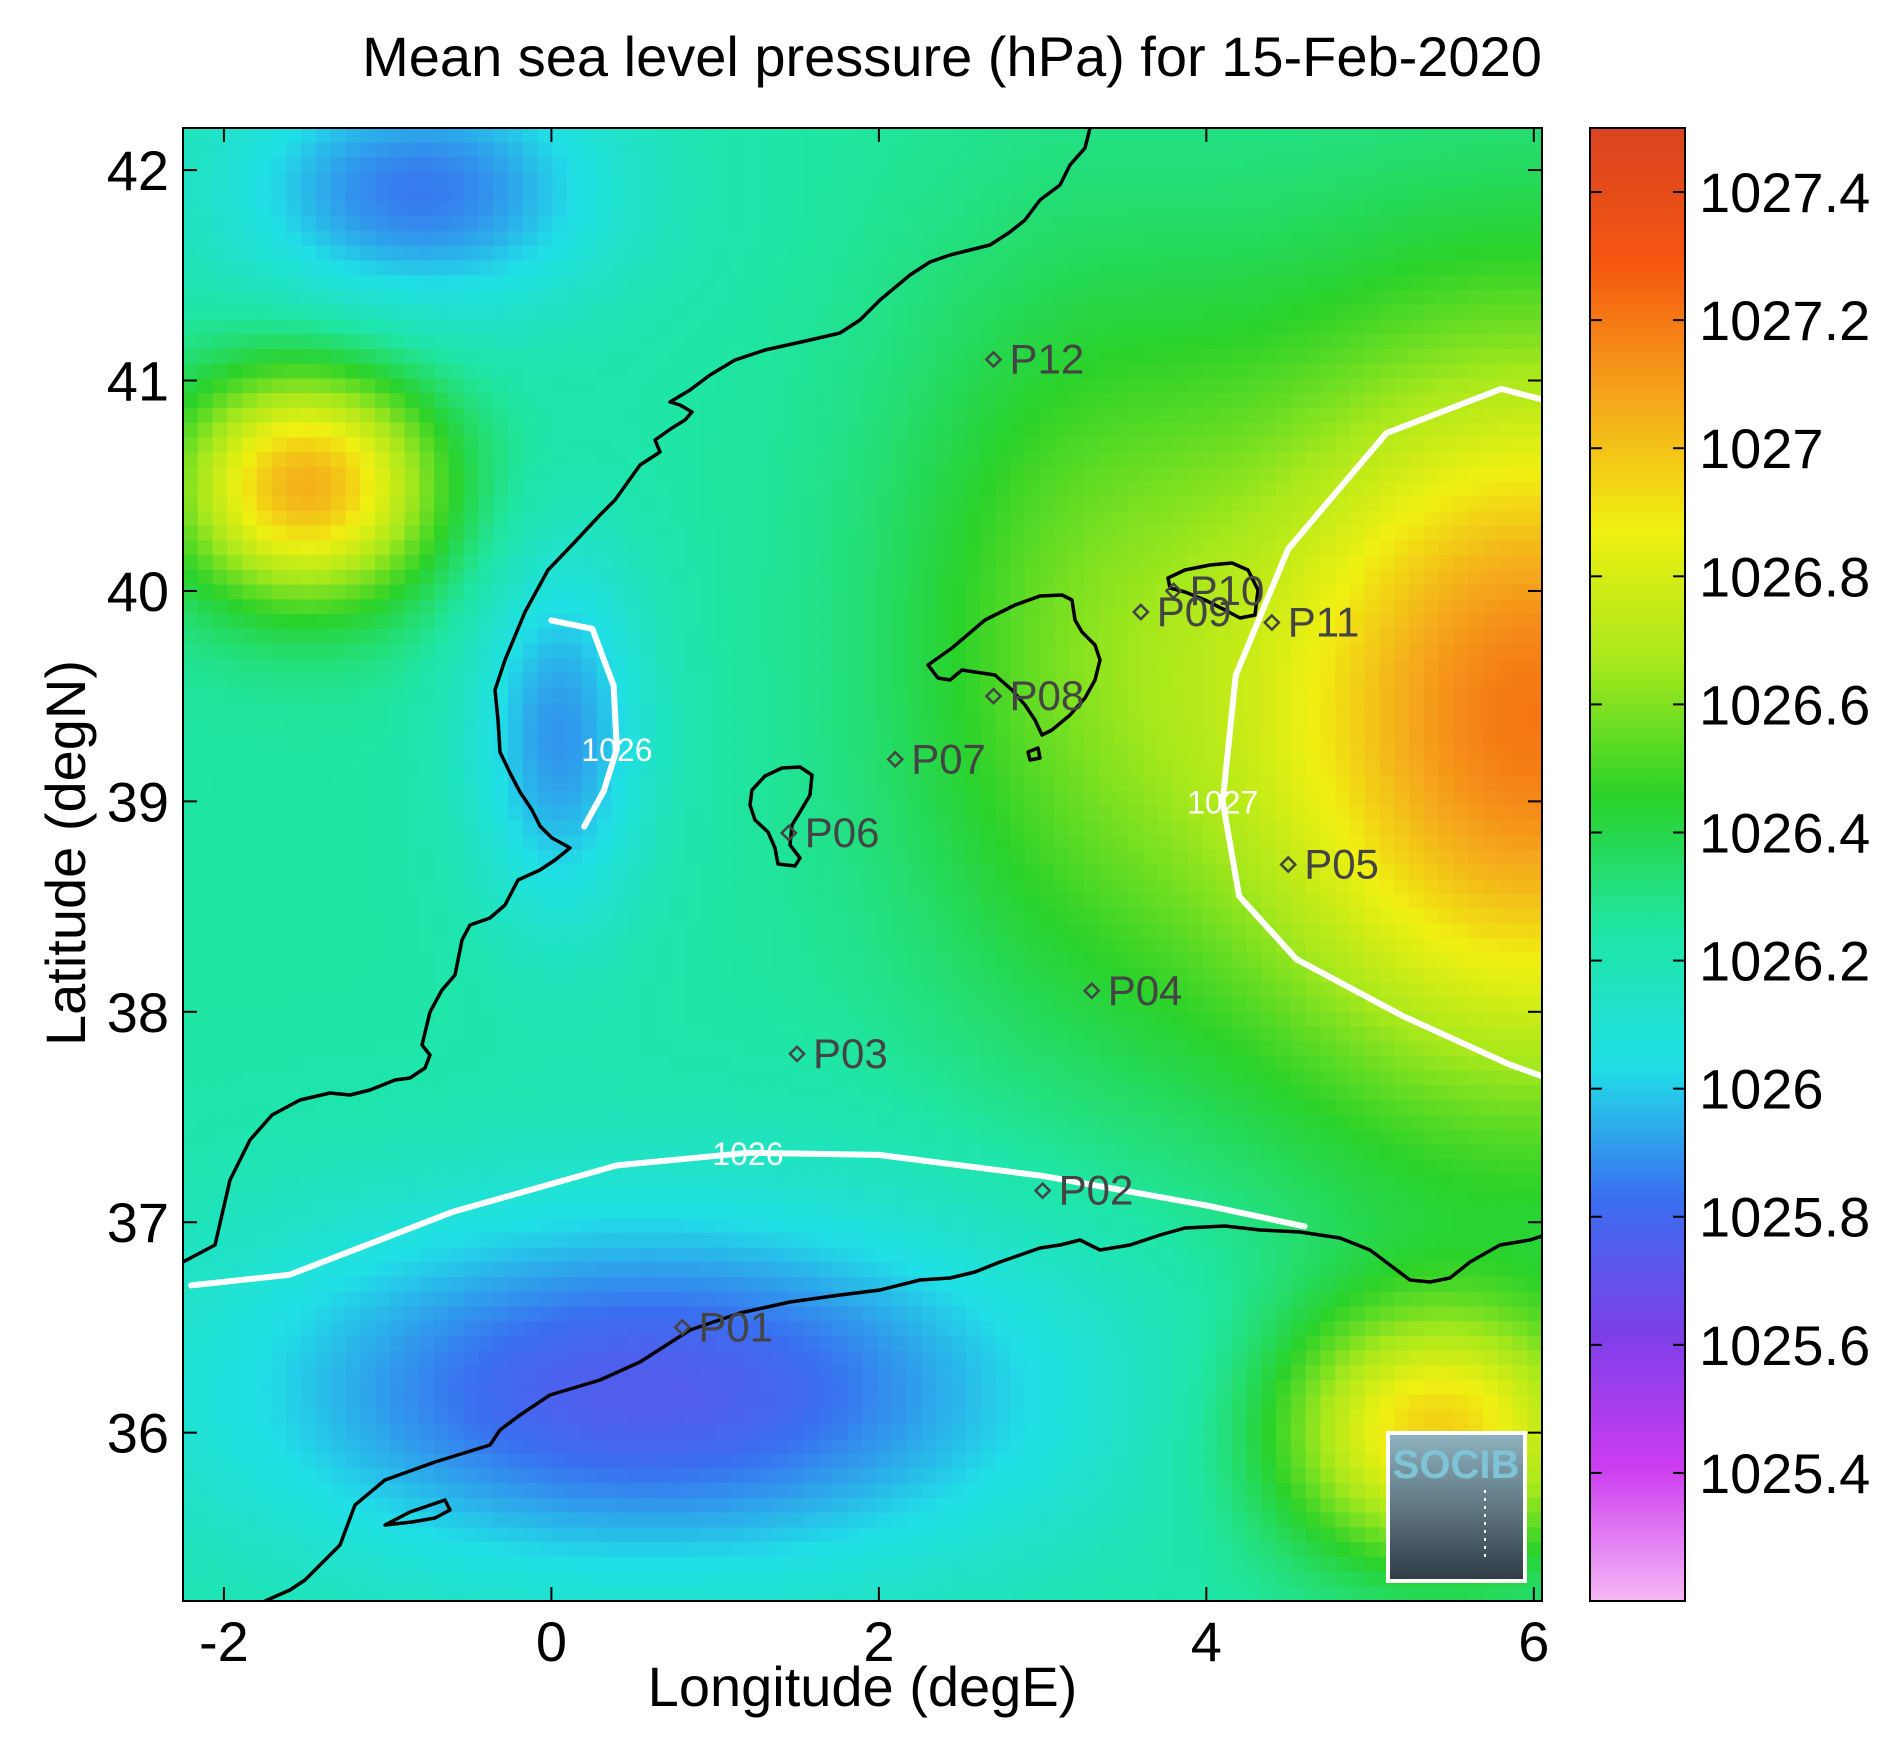 This screenshot has width=1904, height=1758. I want to click on colorbar-tick-label: 1026.8, so click(1784, 576).